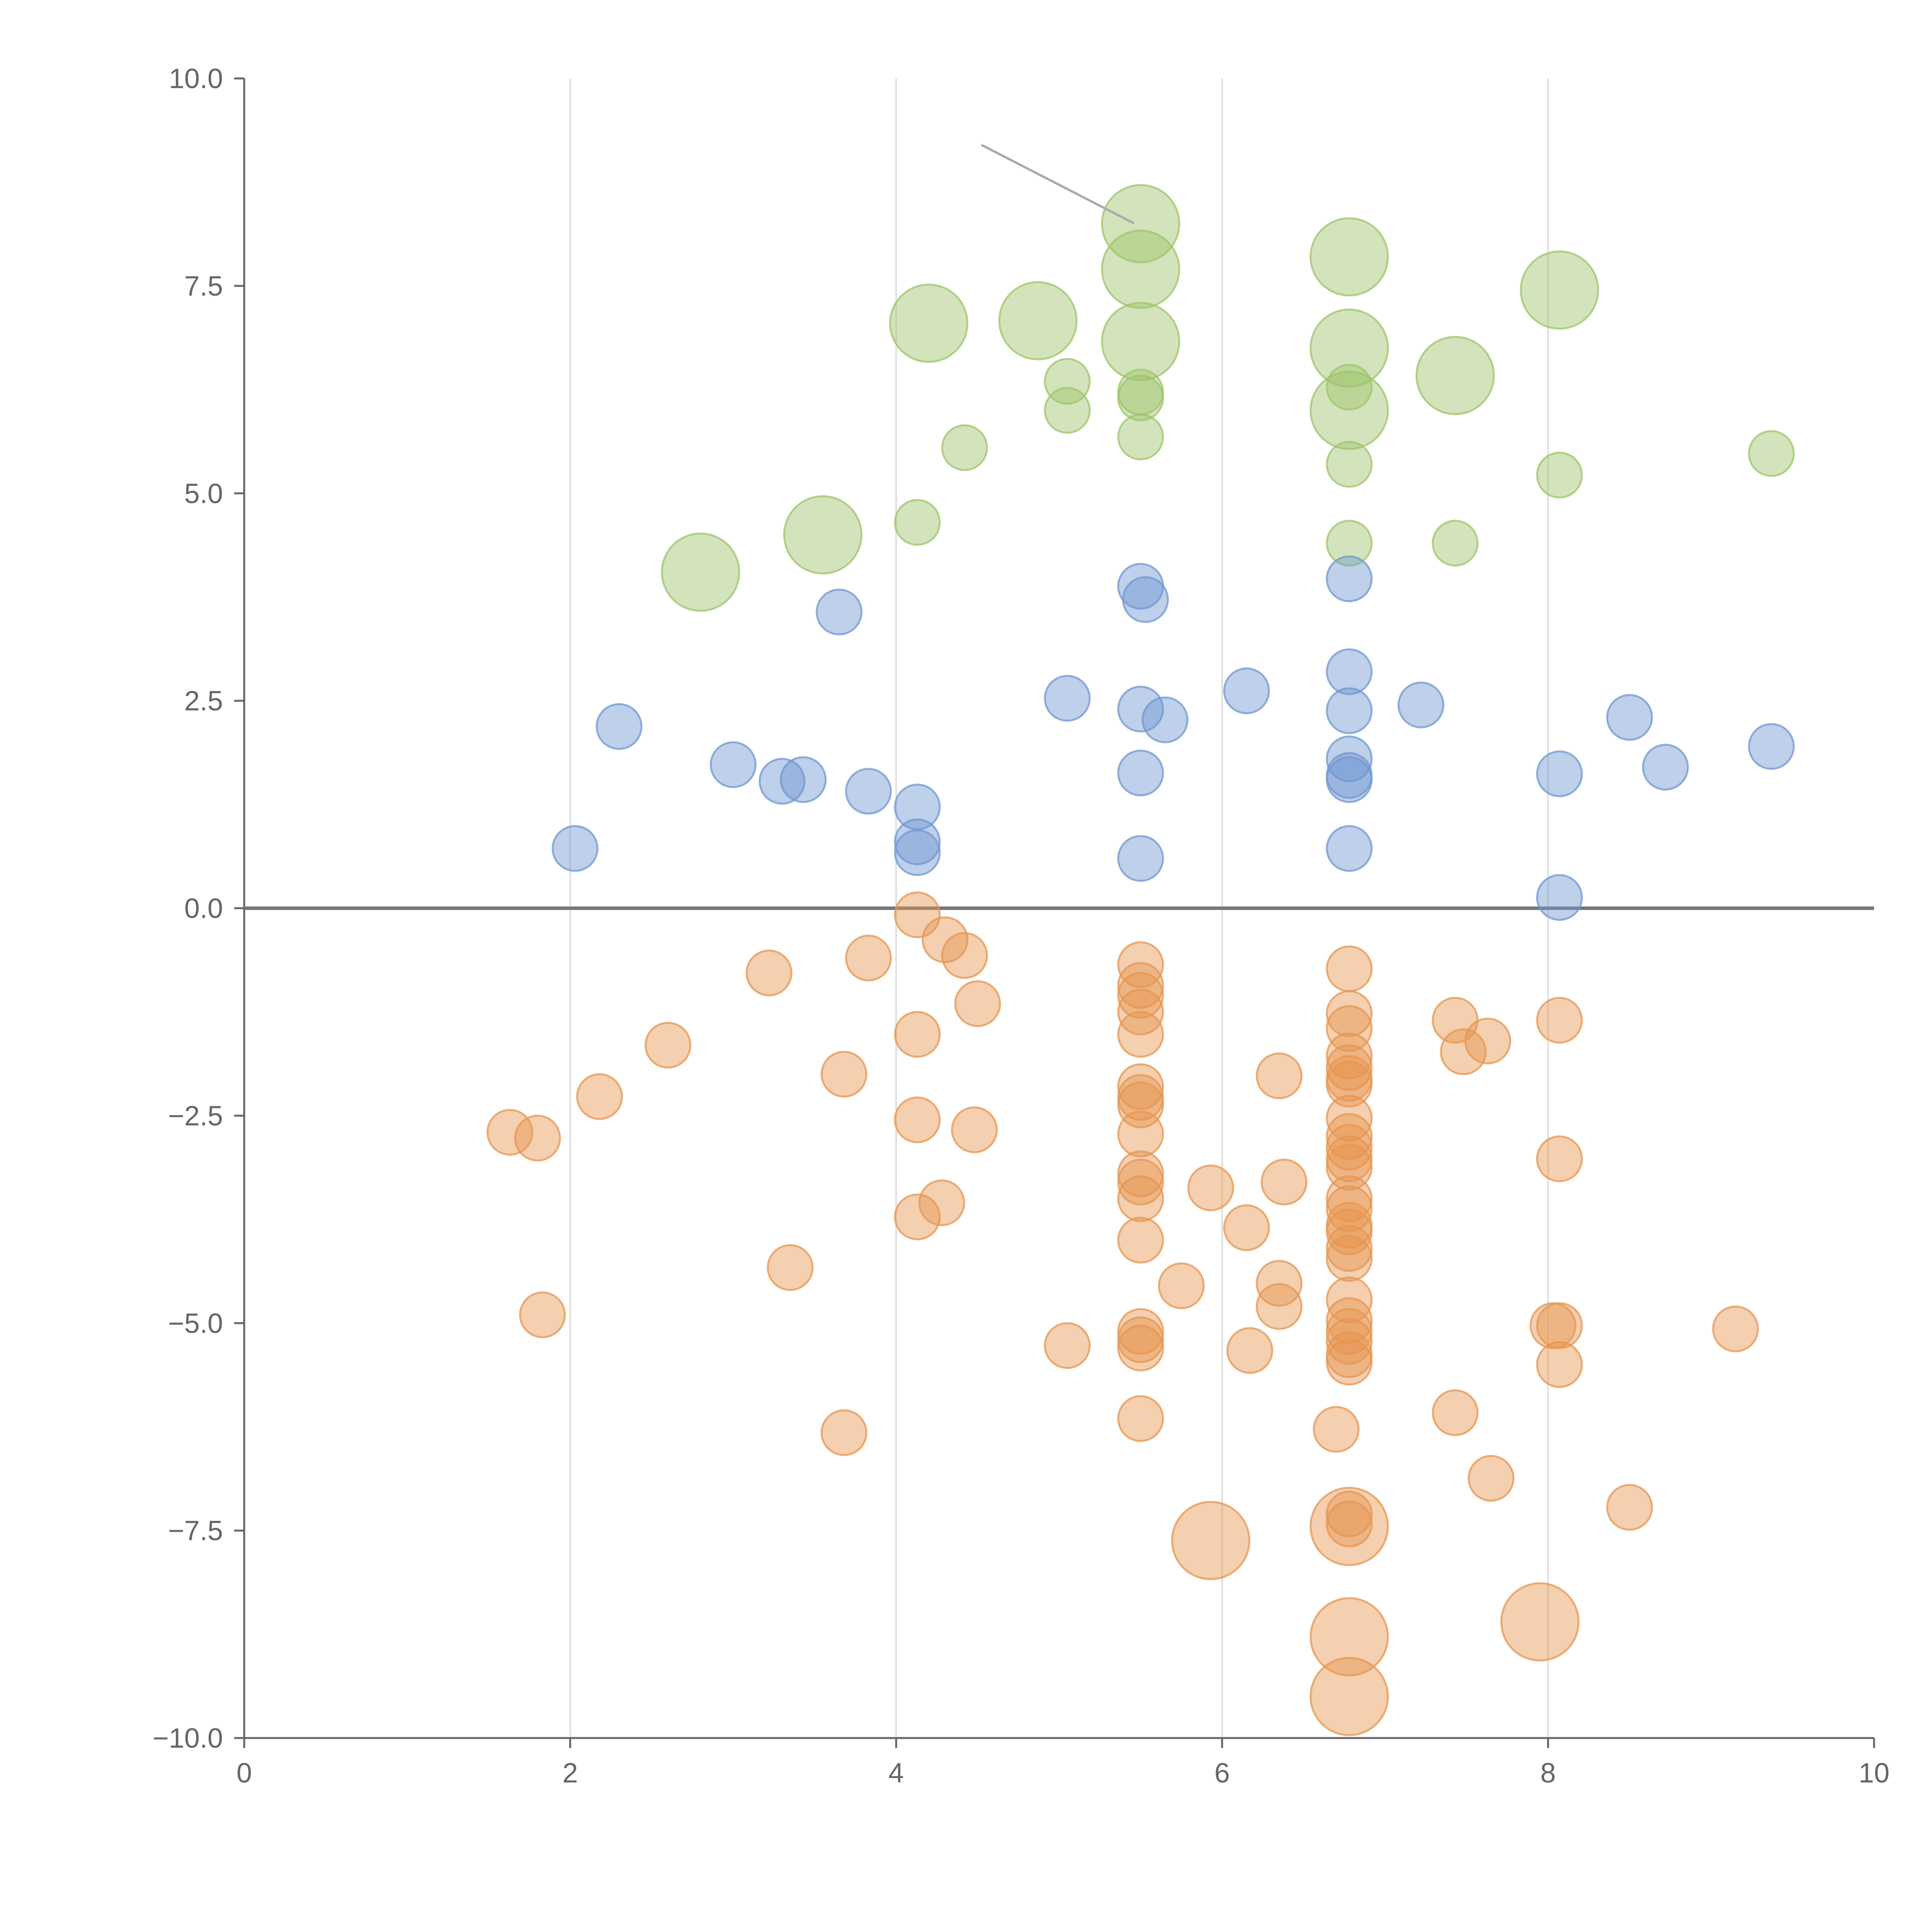 This screenshot has height=1932, width=1932. What do you see at coordinates (1874, 1773) in the screenshot?
I see `x-tick-label-5: 10` at bounding box center [1874, 1773].